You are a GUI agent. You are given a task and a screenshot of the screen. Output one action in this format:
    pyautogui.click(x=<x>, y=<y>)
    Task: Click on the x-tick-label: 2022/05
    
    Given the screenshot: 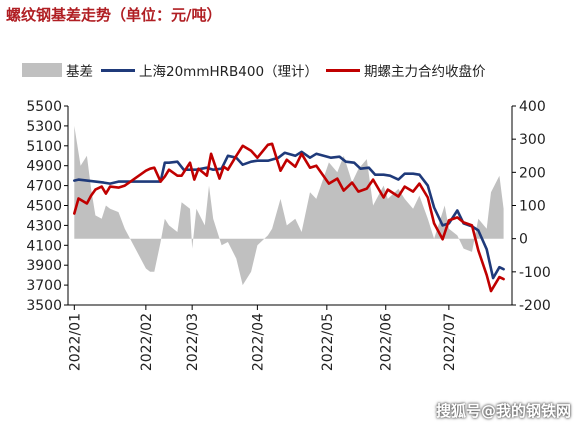 What is the action you would take?
    pyautogui.click(x=328, y=342)
    